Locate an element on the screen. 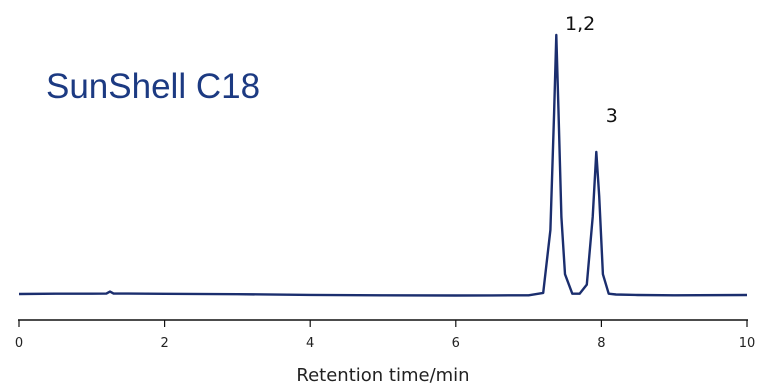 The height and width of the screenshot is (387, 762). peak-labels: 1,23 is located at coordinates (591, 70).